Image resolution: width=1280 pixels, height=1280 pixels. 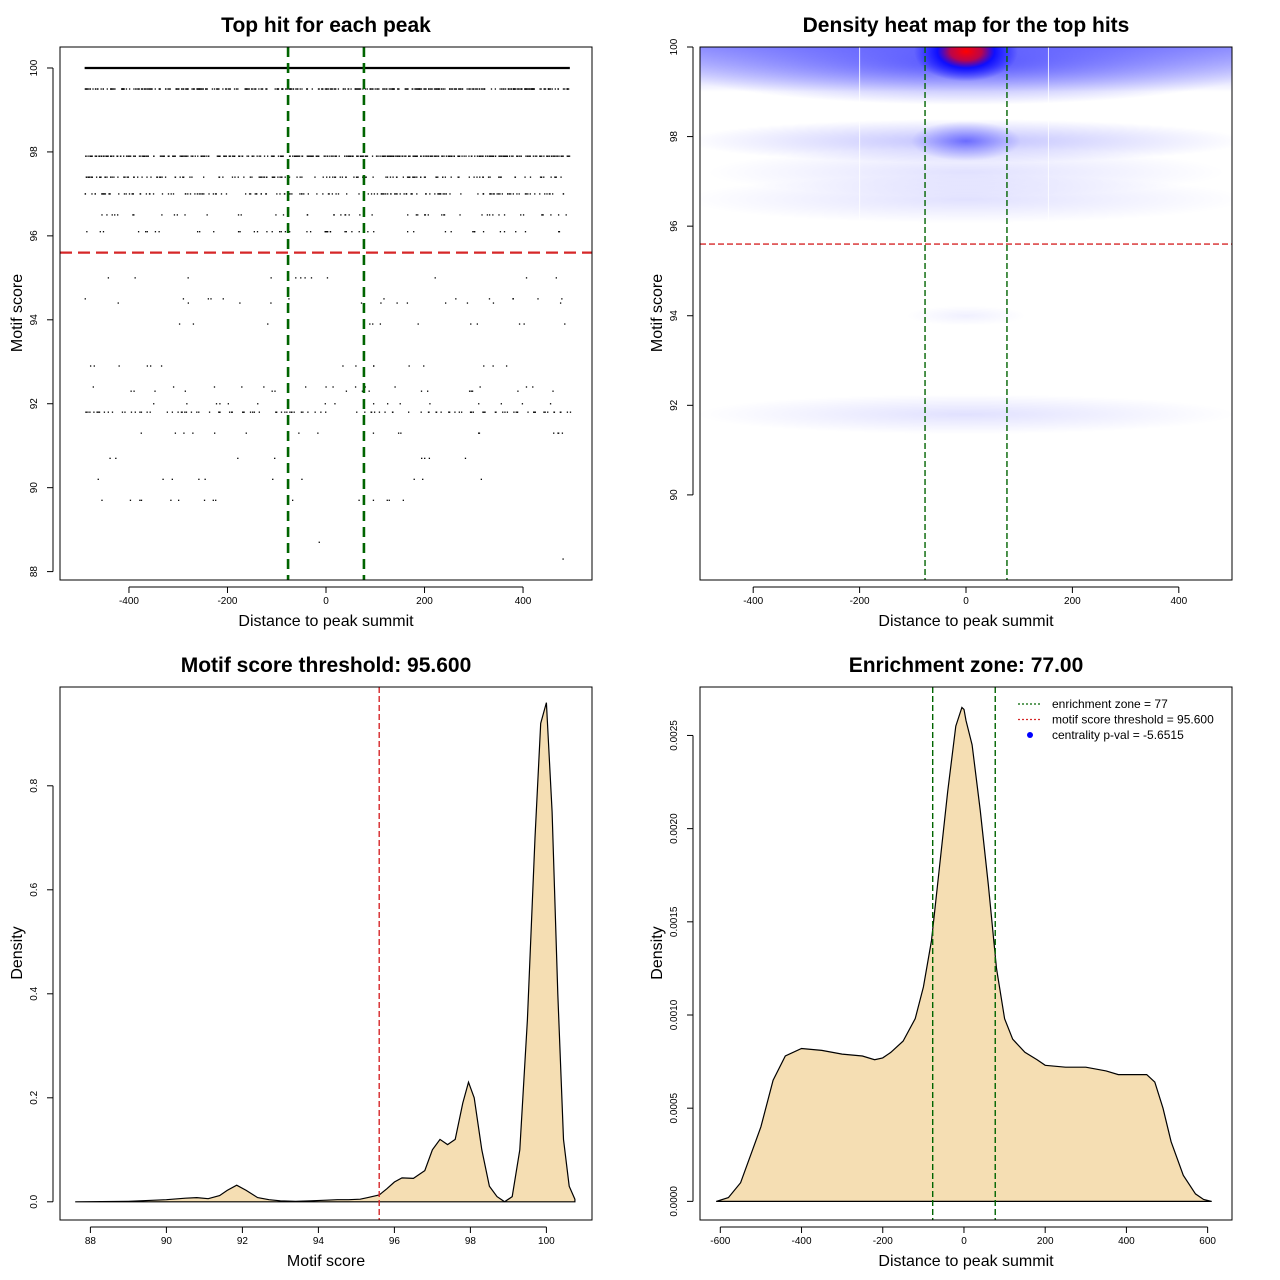 I want to click on scatter-y-axis-label: Motif score, so click(x=17, y=313).